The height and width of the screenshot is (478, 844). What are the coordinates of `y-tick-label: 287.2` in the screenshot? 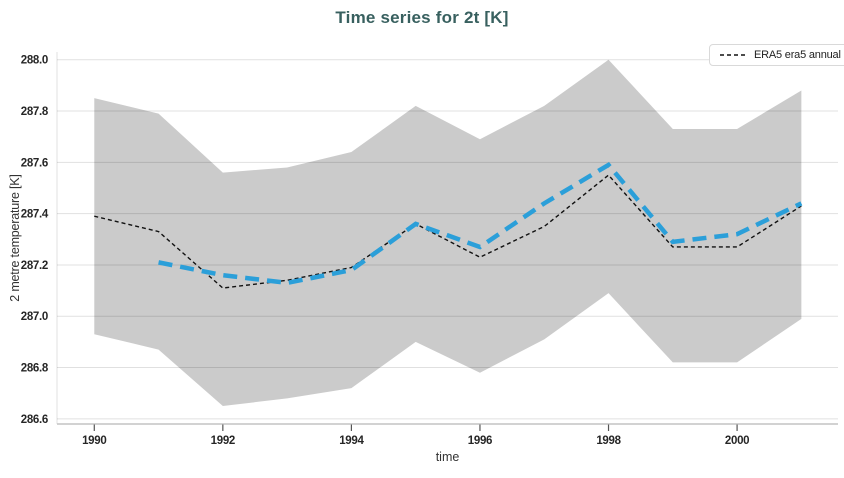 It's located at (34, 266).